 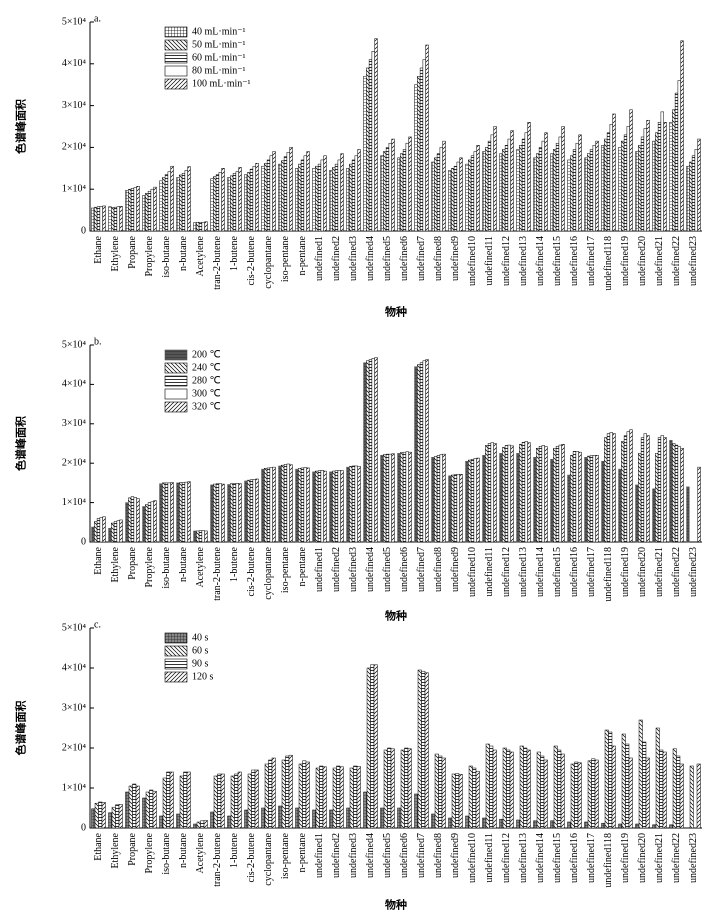 I want to click on panel-label: a., so click(x=97, y=18).